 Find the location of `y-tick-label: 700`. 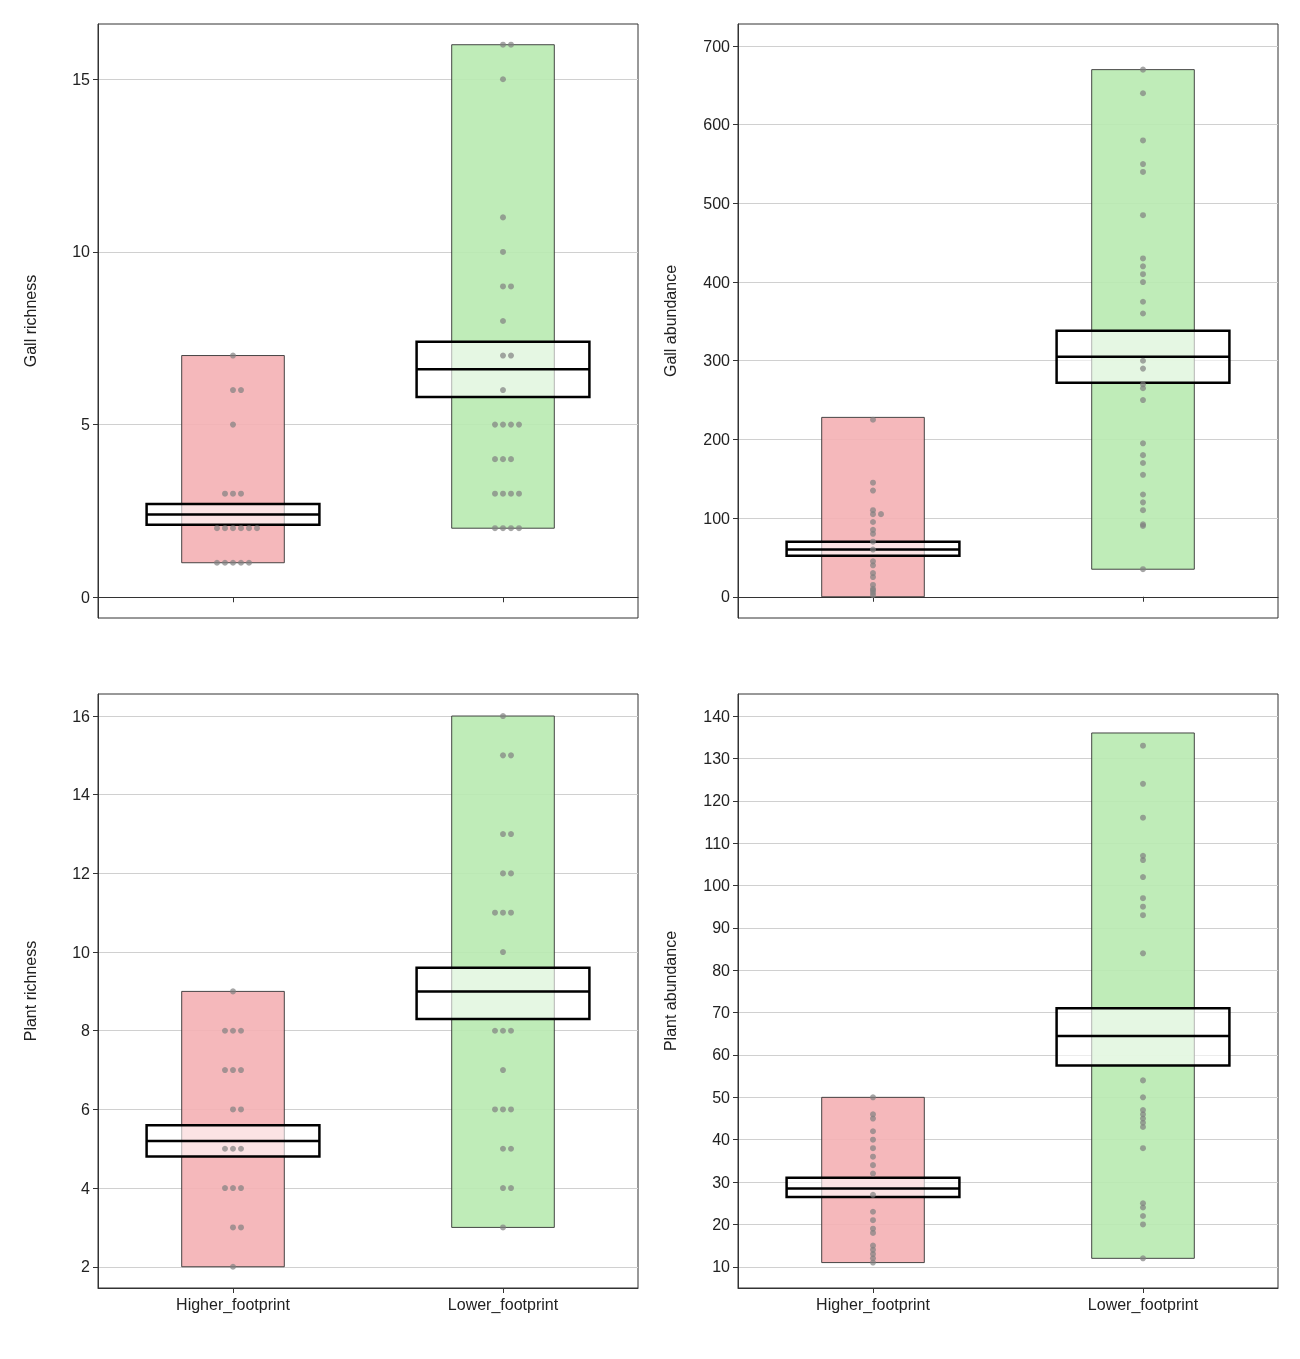

y-tick-label: 700 is located at coordinates (717, 46).